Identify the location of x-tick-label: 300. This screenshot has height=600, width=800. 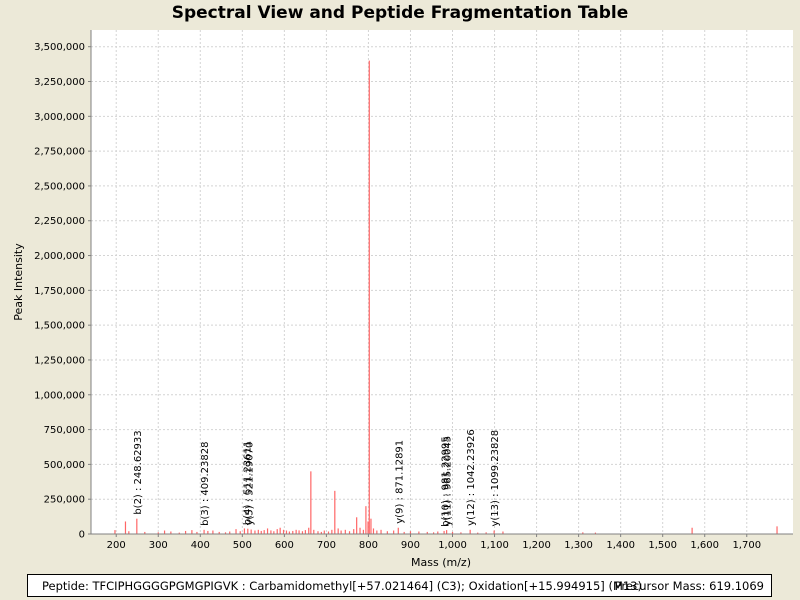
(158, 545).